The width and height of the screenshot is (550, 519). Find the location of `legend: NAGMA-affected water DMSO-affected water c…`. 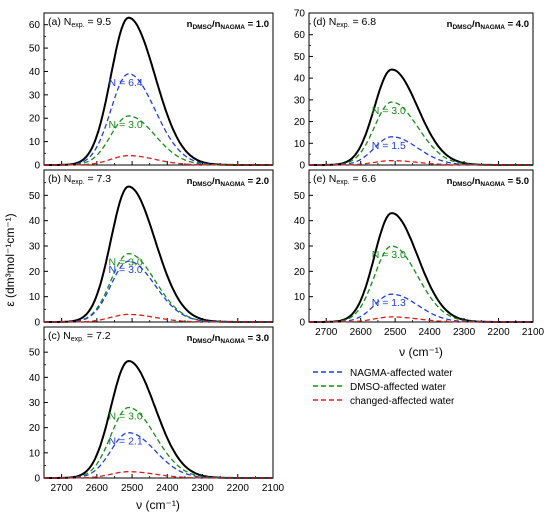

legend: NAGMA-affected water DMSO-affected water c… is located at coordinates (384, 387).